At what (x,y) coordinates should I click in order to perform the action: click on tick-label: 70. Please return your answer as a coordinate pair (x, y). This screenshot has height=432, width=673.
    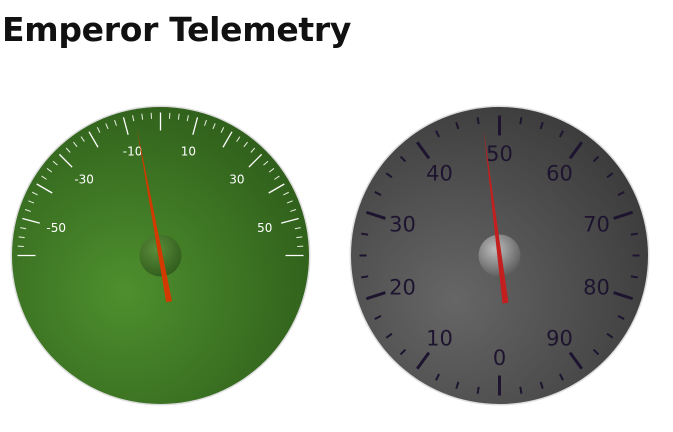
    Looking at the image, I should click on (596, 225).